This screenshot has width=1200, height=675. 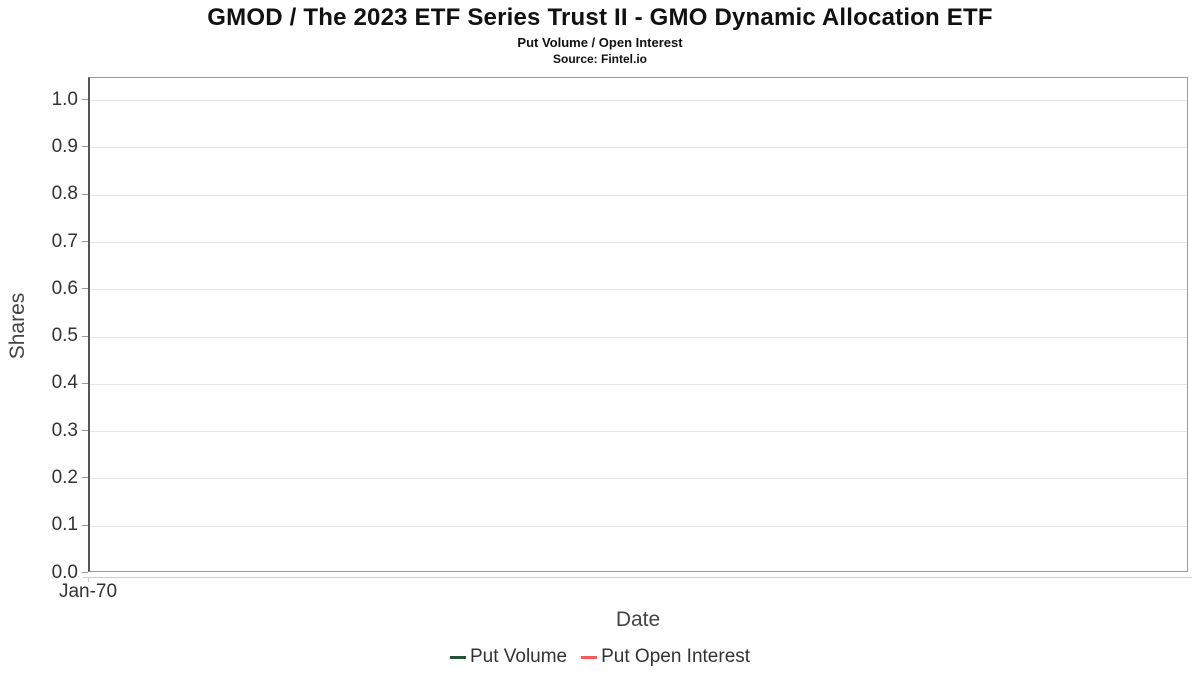 What do you see at coordinates (64, 146) in the screenshot?
I see `y-axis-tick-label: 0.9` at bounding box center [64, 146].